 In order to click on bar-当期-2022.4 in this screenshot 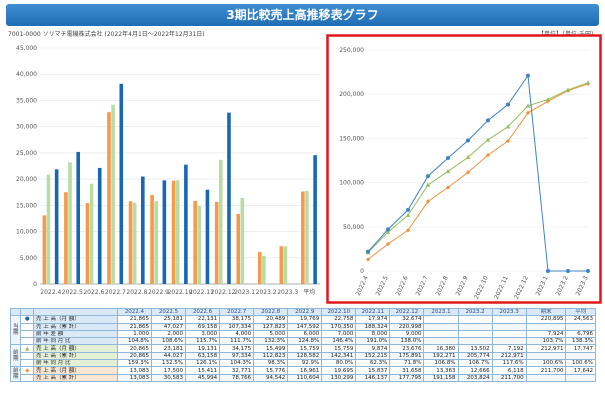, I will do `click(56, 226)`.